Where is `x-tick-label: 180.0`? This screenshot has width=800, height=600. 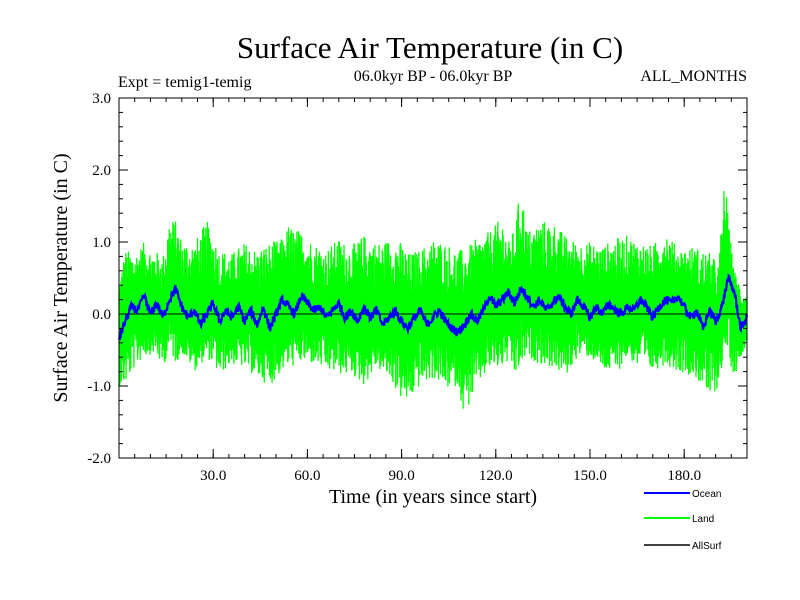 x-tick-label: 180.0 is located at coordinates (684, 476).